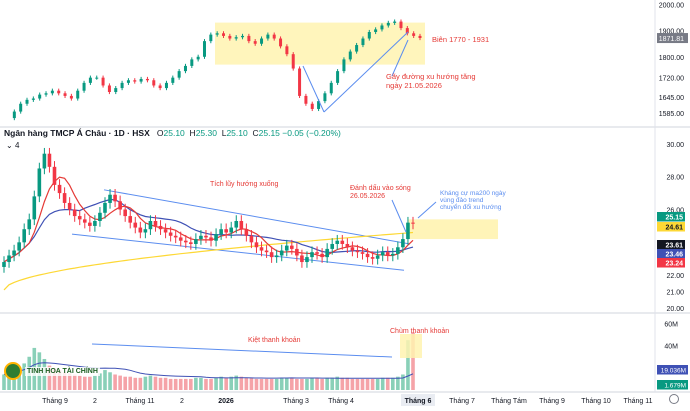 The width and height of the screenshot is (690, 411). Describe the element at coordinates (675, 211) in the screenshot. I see `price-tick: 26.00` at that location.